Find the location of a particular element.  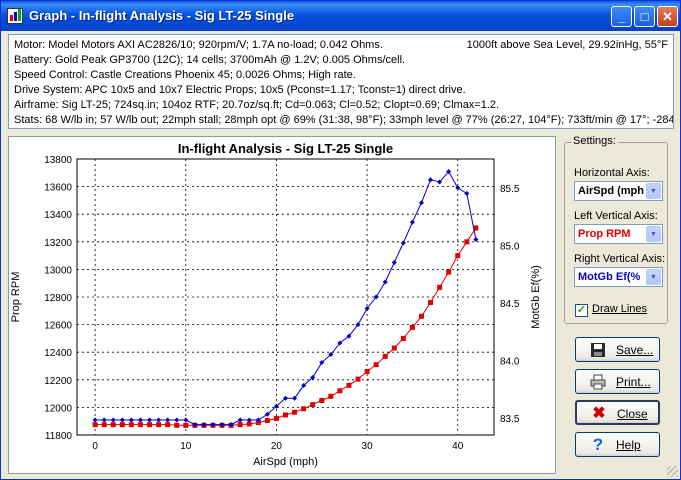

left-axis-select: Prop RPM ▼ is located at coordinates (618, 234).